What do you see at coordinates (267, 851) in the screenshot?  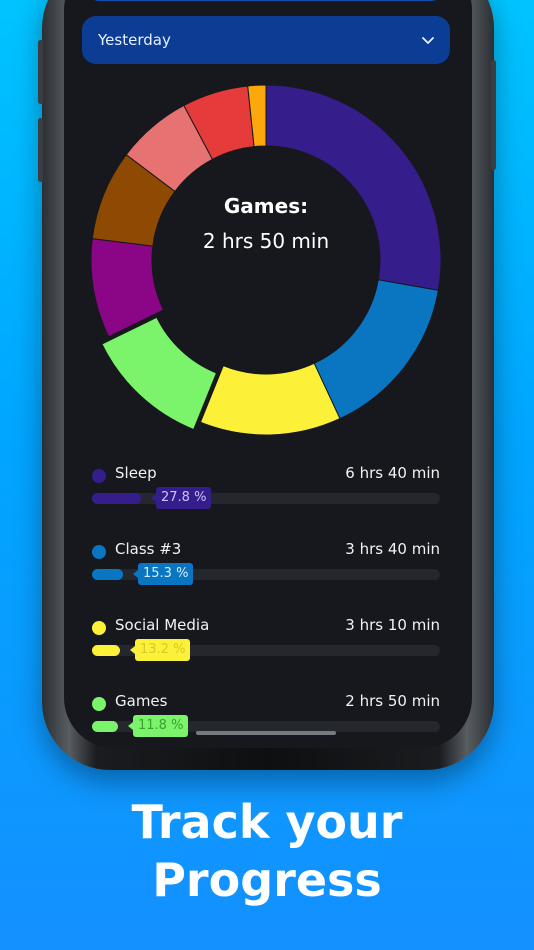 I see `marketing-headline: Track your Progress` at bounding box center [267, 851].